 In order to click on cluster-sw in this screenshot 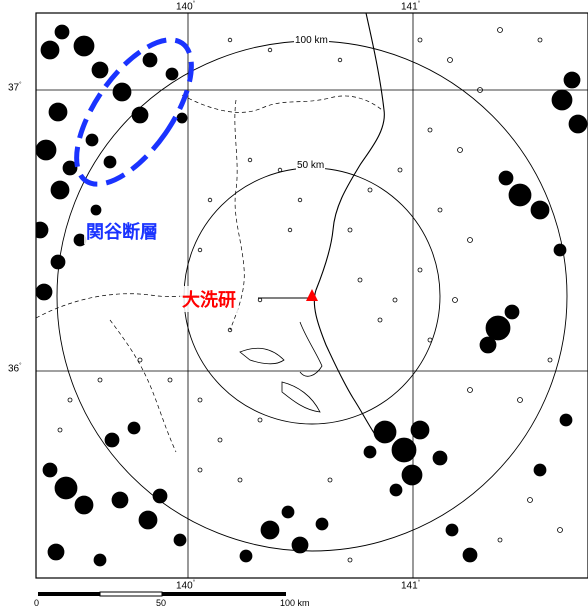, I will do `click(114, 494)`.